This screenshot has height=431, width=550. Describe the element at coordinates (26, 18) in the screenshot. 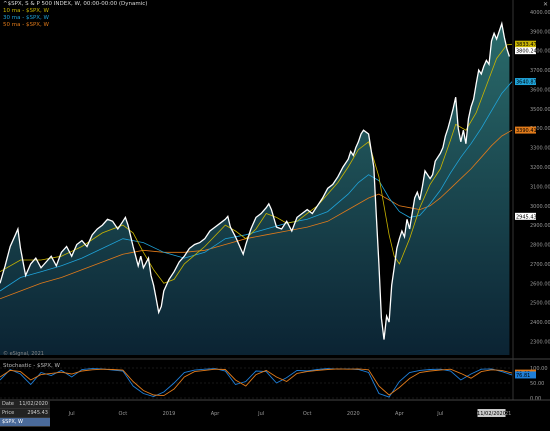

I see `legend-ma30: 30 ma - $SPX, W` at that location.